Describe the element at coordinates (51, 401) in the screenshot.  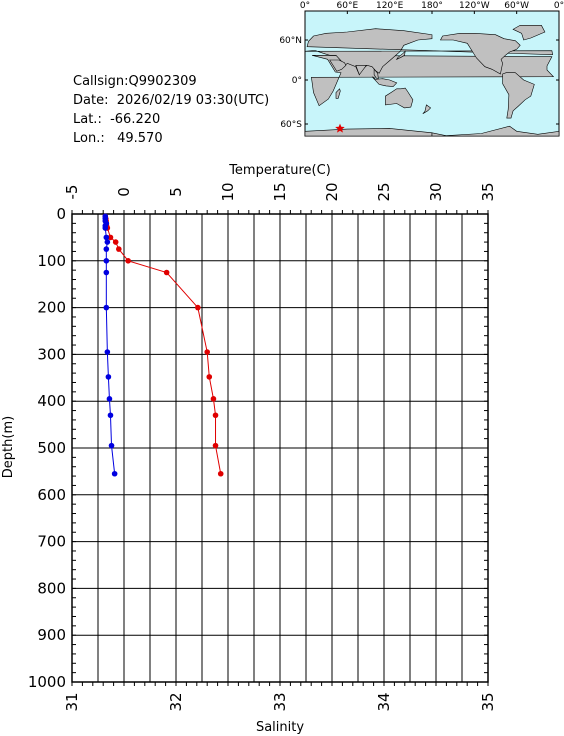
I see `depth-tick-label: 400` at that location.